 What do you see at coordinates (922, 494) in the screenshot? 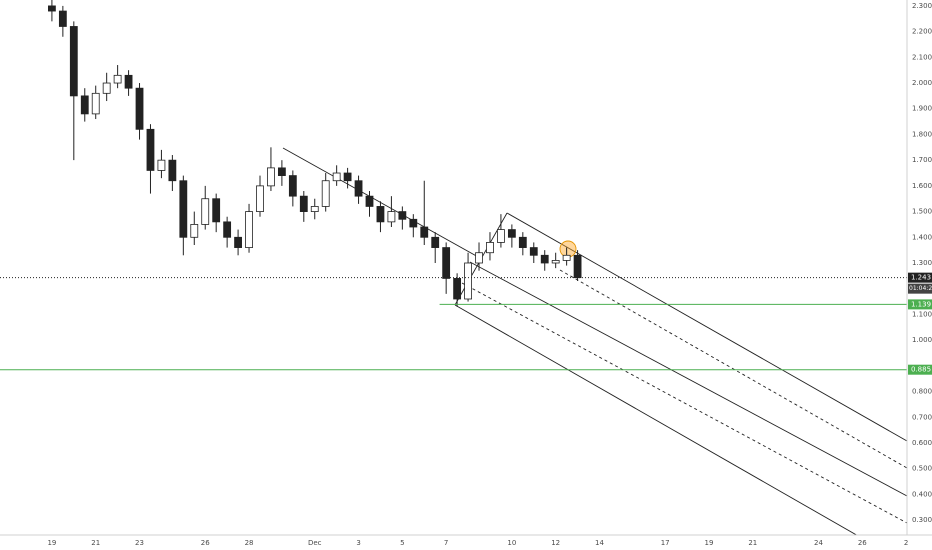
I see `y-tick-label: 0.400` at bounding box center [922, 494].